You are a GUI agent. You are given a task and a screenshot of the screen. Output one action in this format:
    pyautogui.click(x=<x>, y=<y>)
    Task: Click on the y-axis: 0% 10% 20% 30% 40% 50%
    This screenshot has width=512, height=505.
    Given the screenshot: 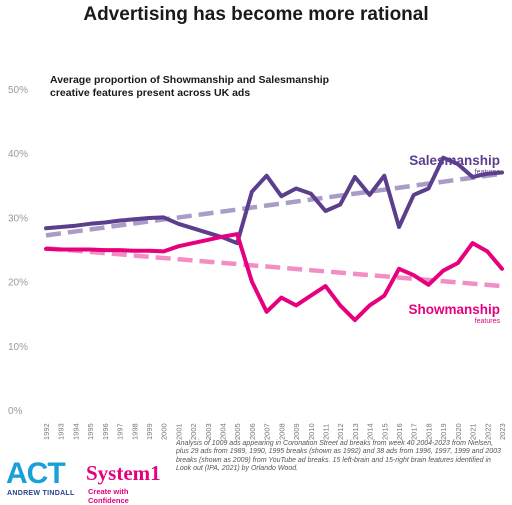 What is the action you would take?
    pyautogui.click(x=18, y=251)
    